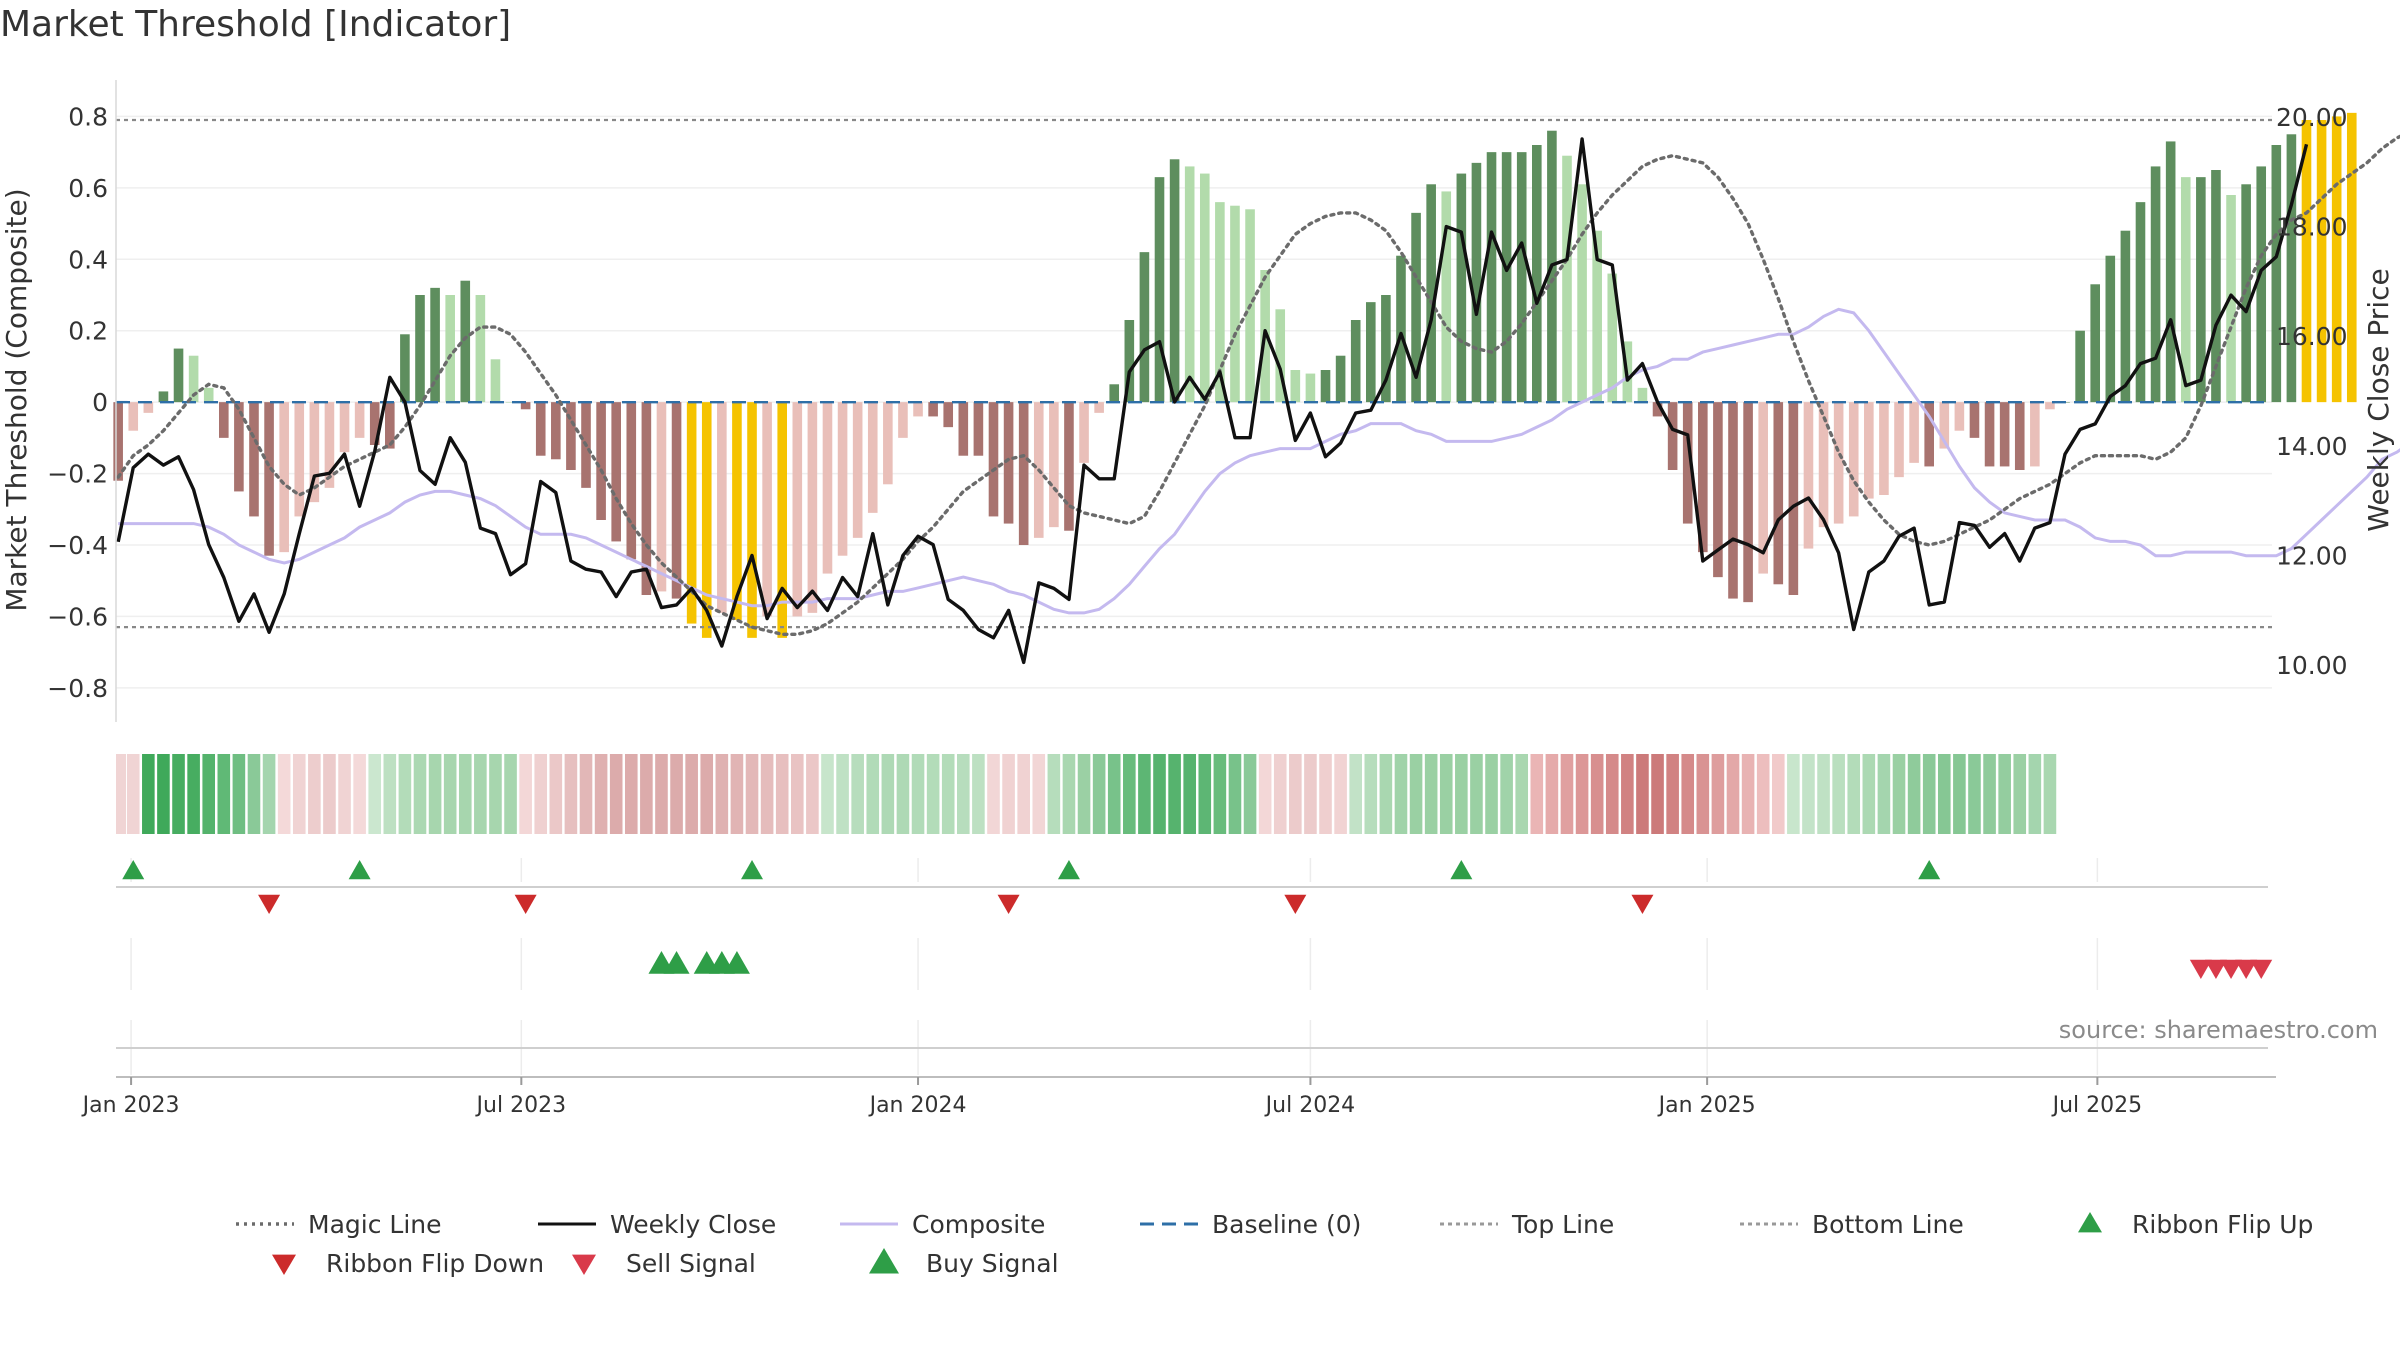 Image resolution: width=2400 pixels, height=1350 pixels. I want to click on legend-item: Baseline (0), so click(1250, 1224).